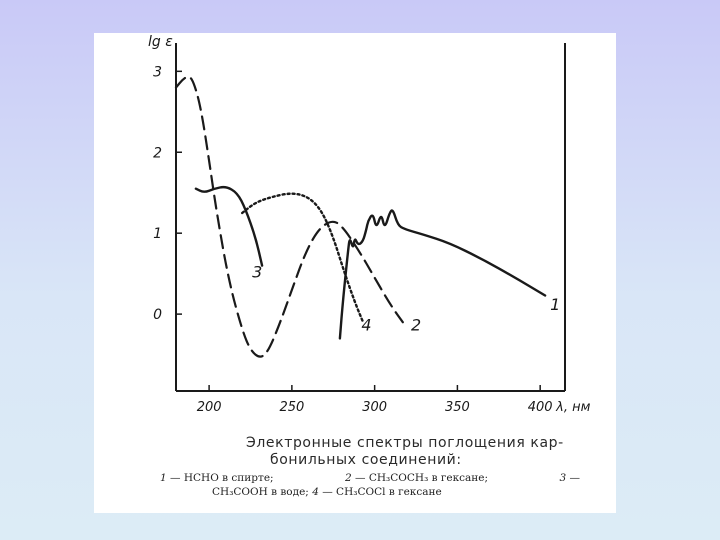 This screenshot has width=720, height=540. I want to click on x-tick-label: 400, so click(540, 407).